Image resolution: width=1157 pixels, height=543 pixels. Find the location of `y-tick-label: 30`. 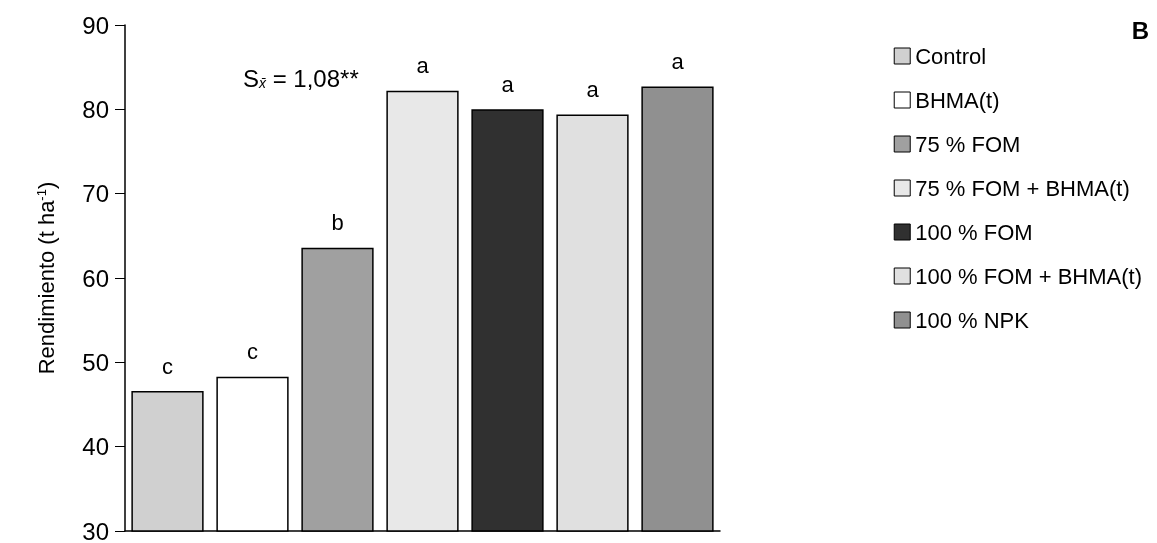

y-tick-label: 30 is located at coordinates (95, 530).